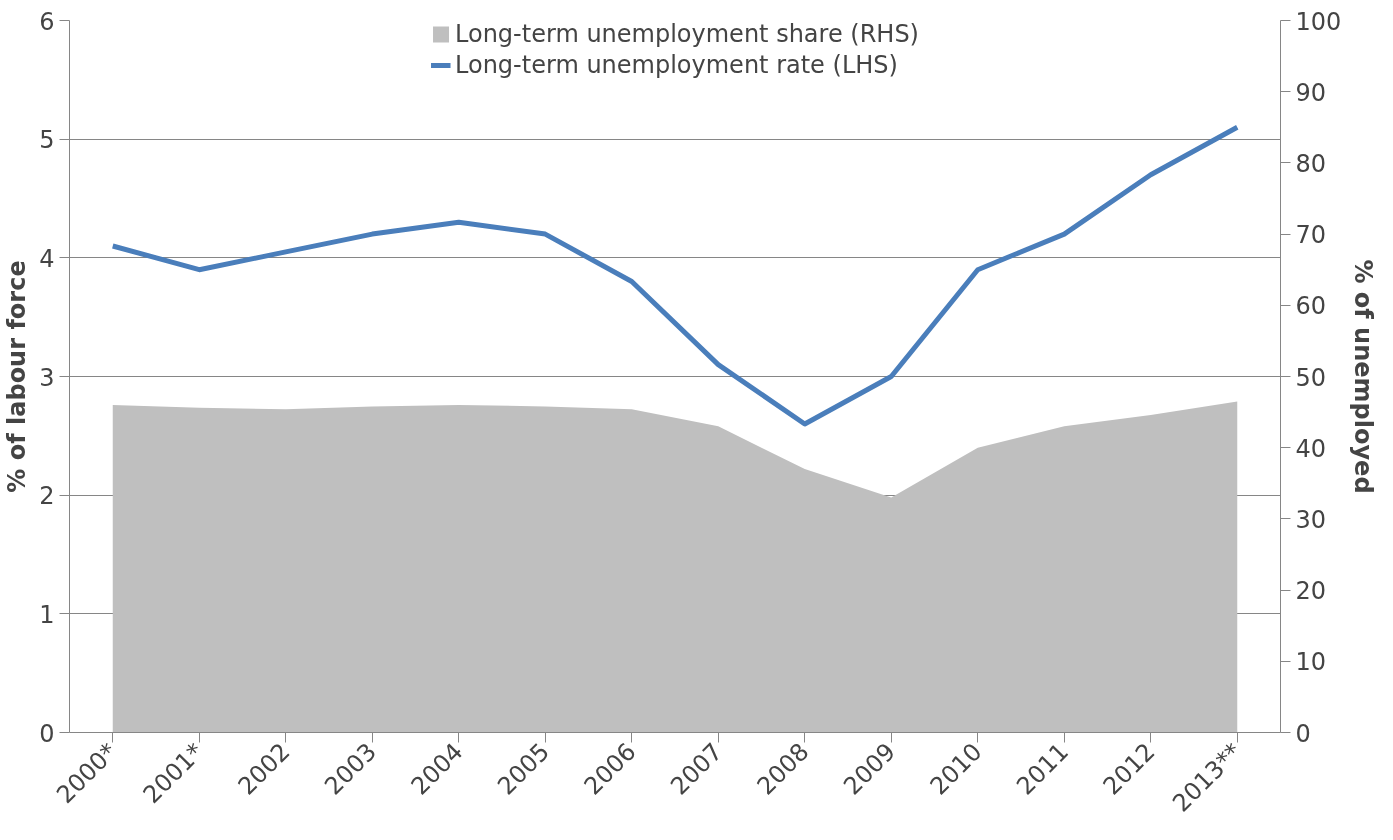  What do you see at coordinates (1318, 21) in the screenshot?
I see `y2-tick-label: 100` at bounding box center [1318, 21].